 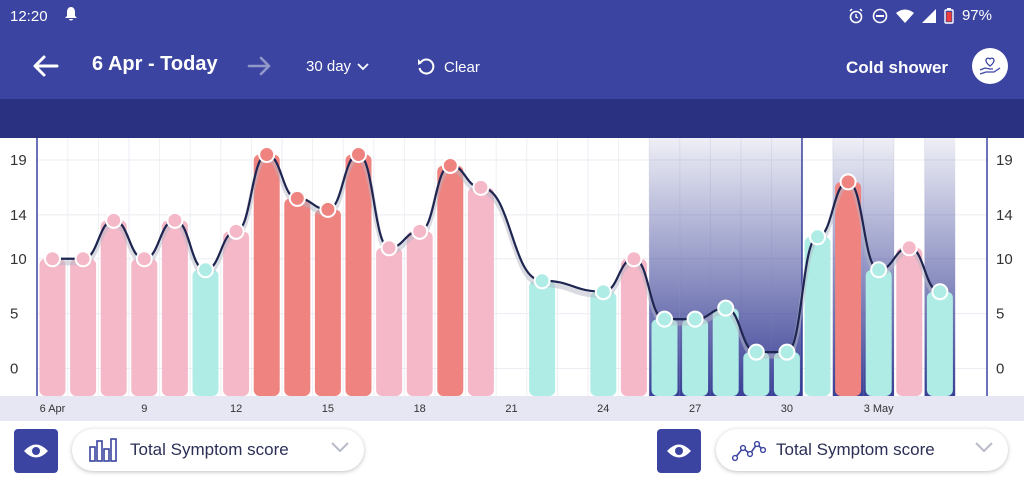 I want to click on heart-hand-icon, so click(x=990, y=66).